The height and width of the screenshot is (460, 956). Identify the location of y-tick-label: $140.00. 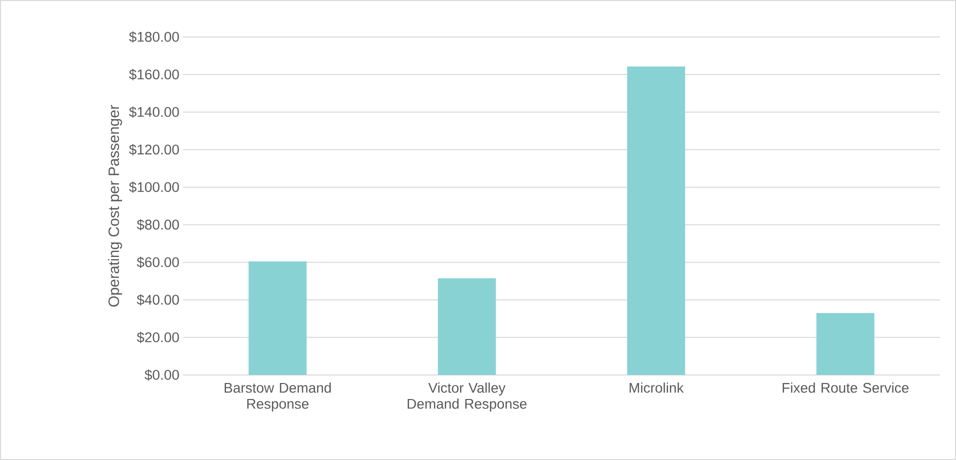
(154, 112).